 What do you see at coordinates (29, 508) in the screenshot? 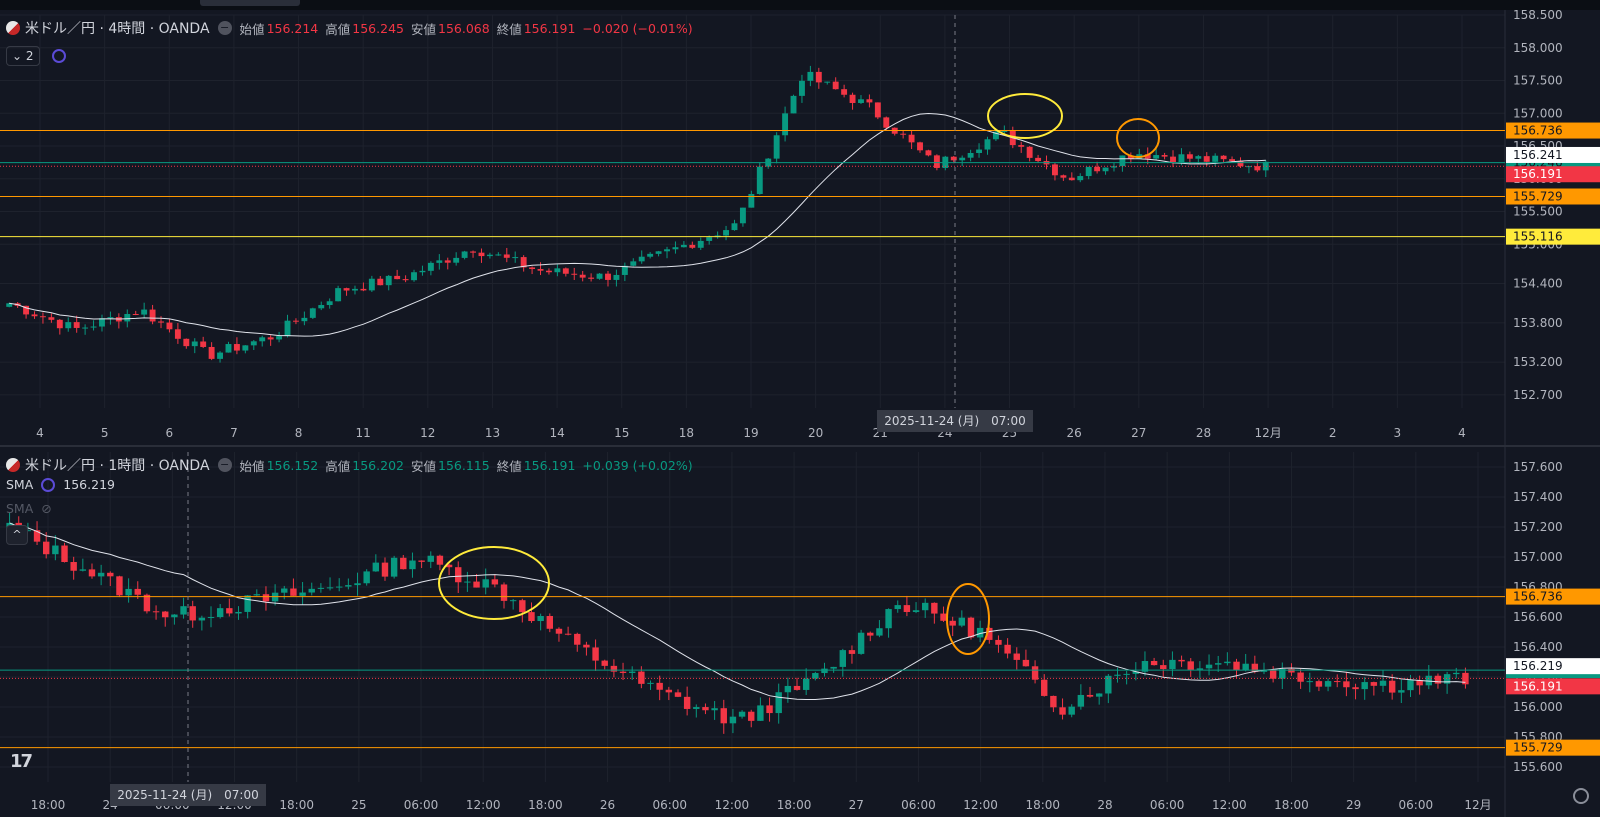
I see `sma-legend-hidden: SMA ⊘` at bounding box center [29, 508].